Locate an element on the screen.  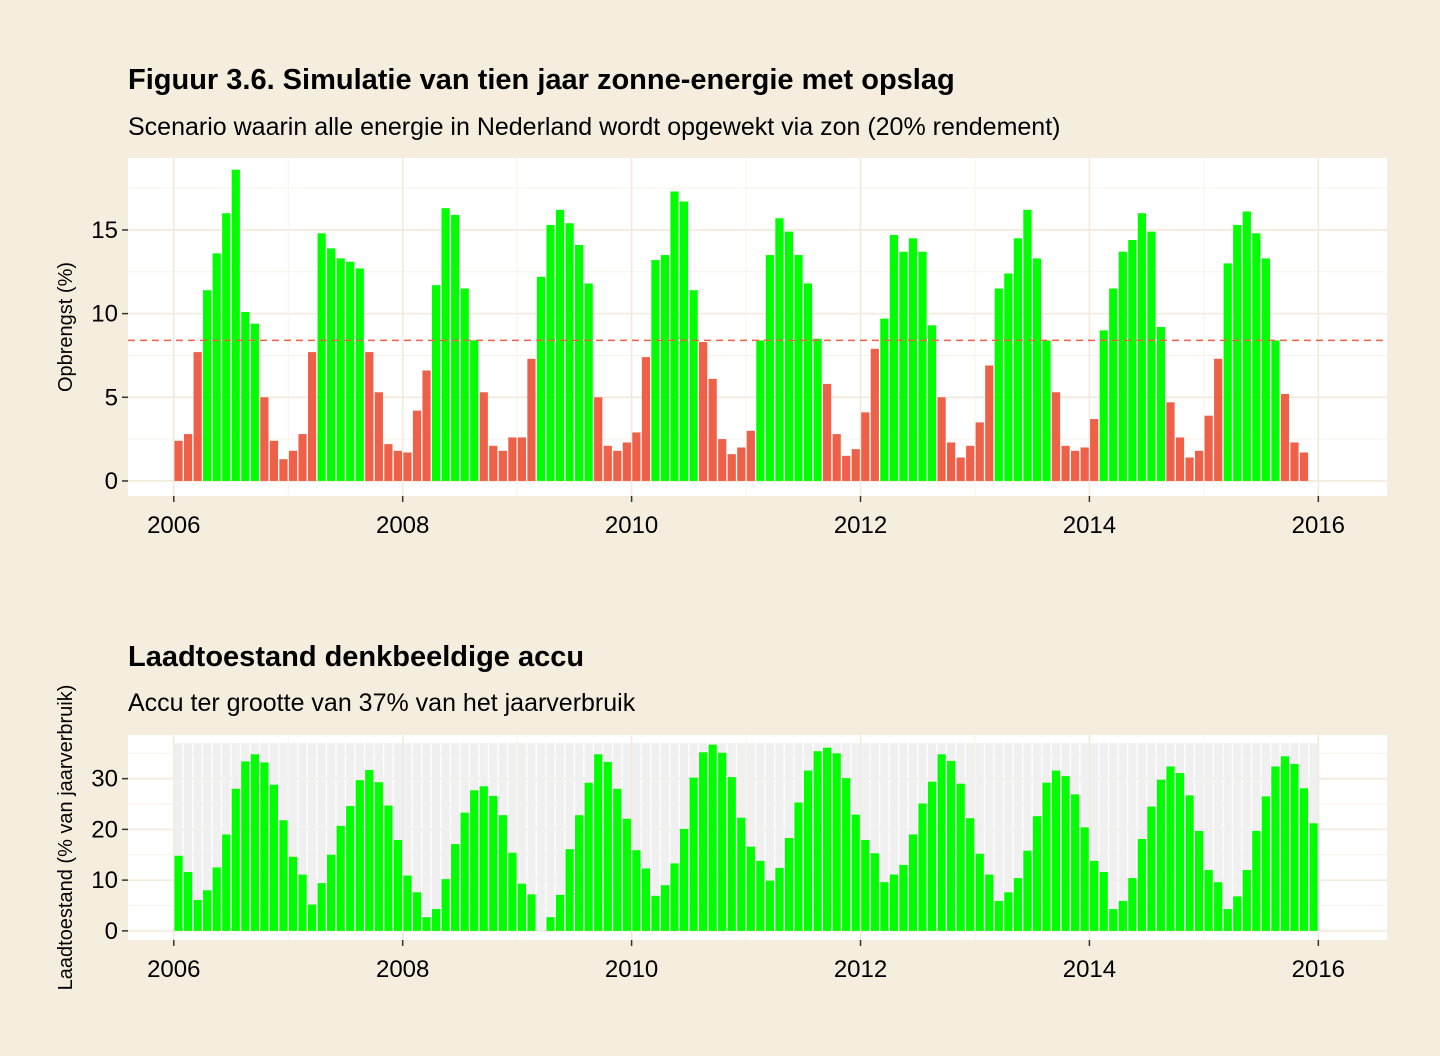
x-tick-label: 2008 is located at coordinates (402, 525).